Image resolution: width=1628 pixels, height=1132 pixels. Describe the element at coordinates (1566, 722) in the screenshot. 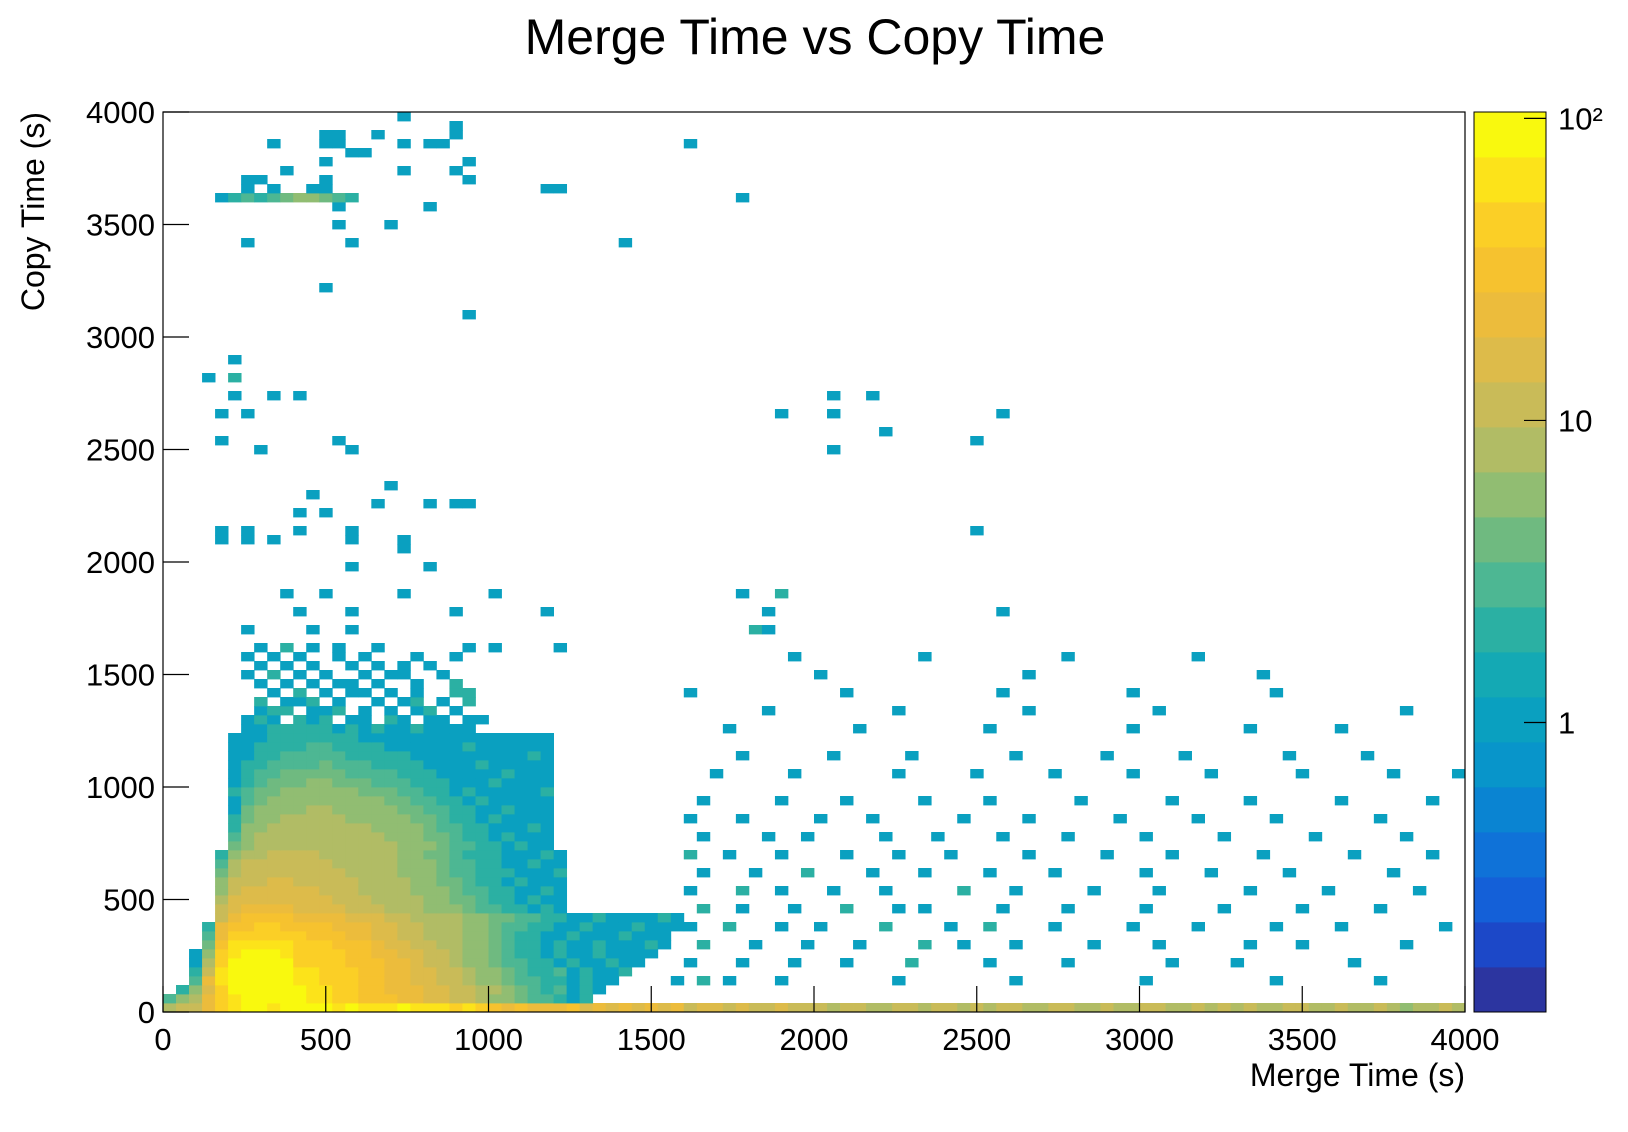

I see `colorbar-tick-label: 1` at that location.